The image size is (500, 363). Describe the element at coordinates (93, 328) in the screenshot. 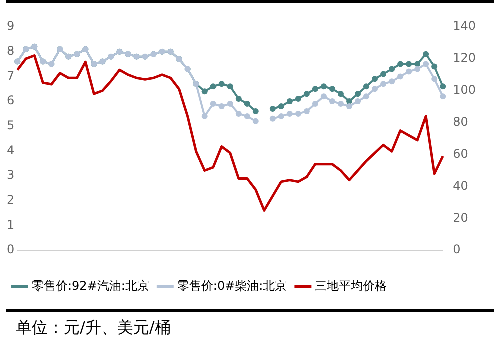

I see `text: 单位：元/升、美元/桶` at that location.